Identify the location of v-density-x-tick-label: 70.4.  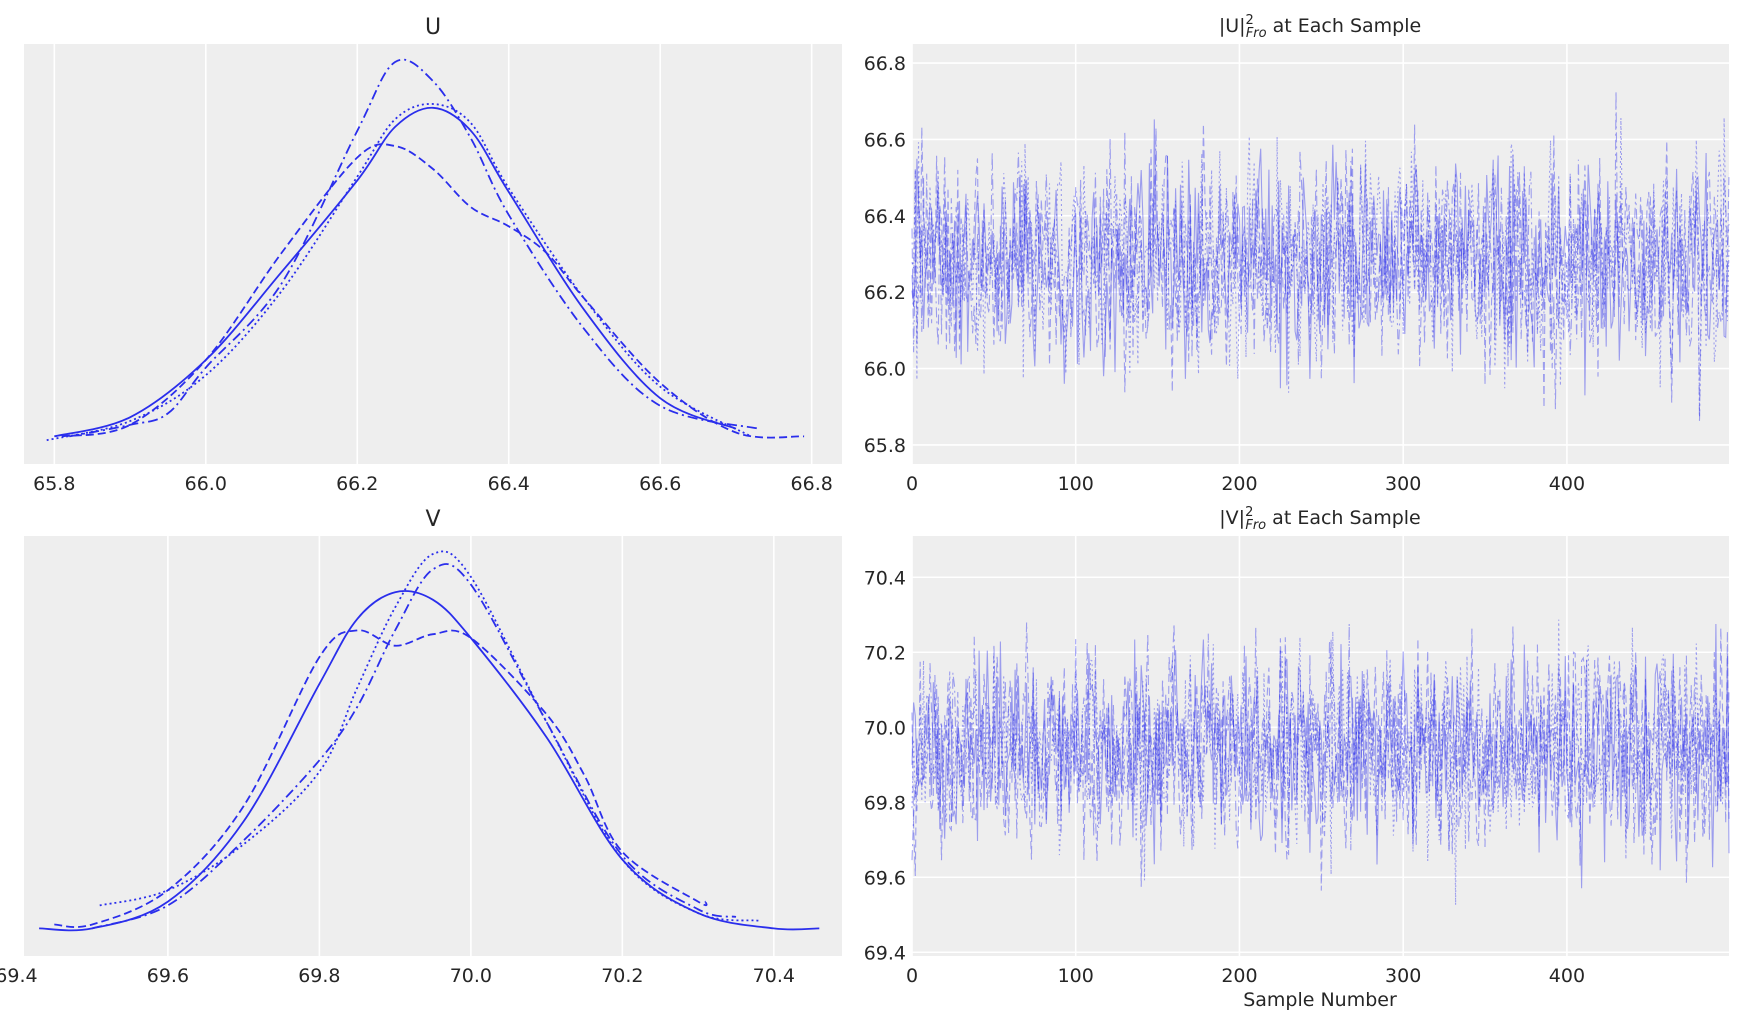
(774, 976).